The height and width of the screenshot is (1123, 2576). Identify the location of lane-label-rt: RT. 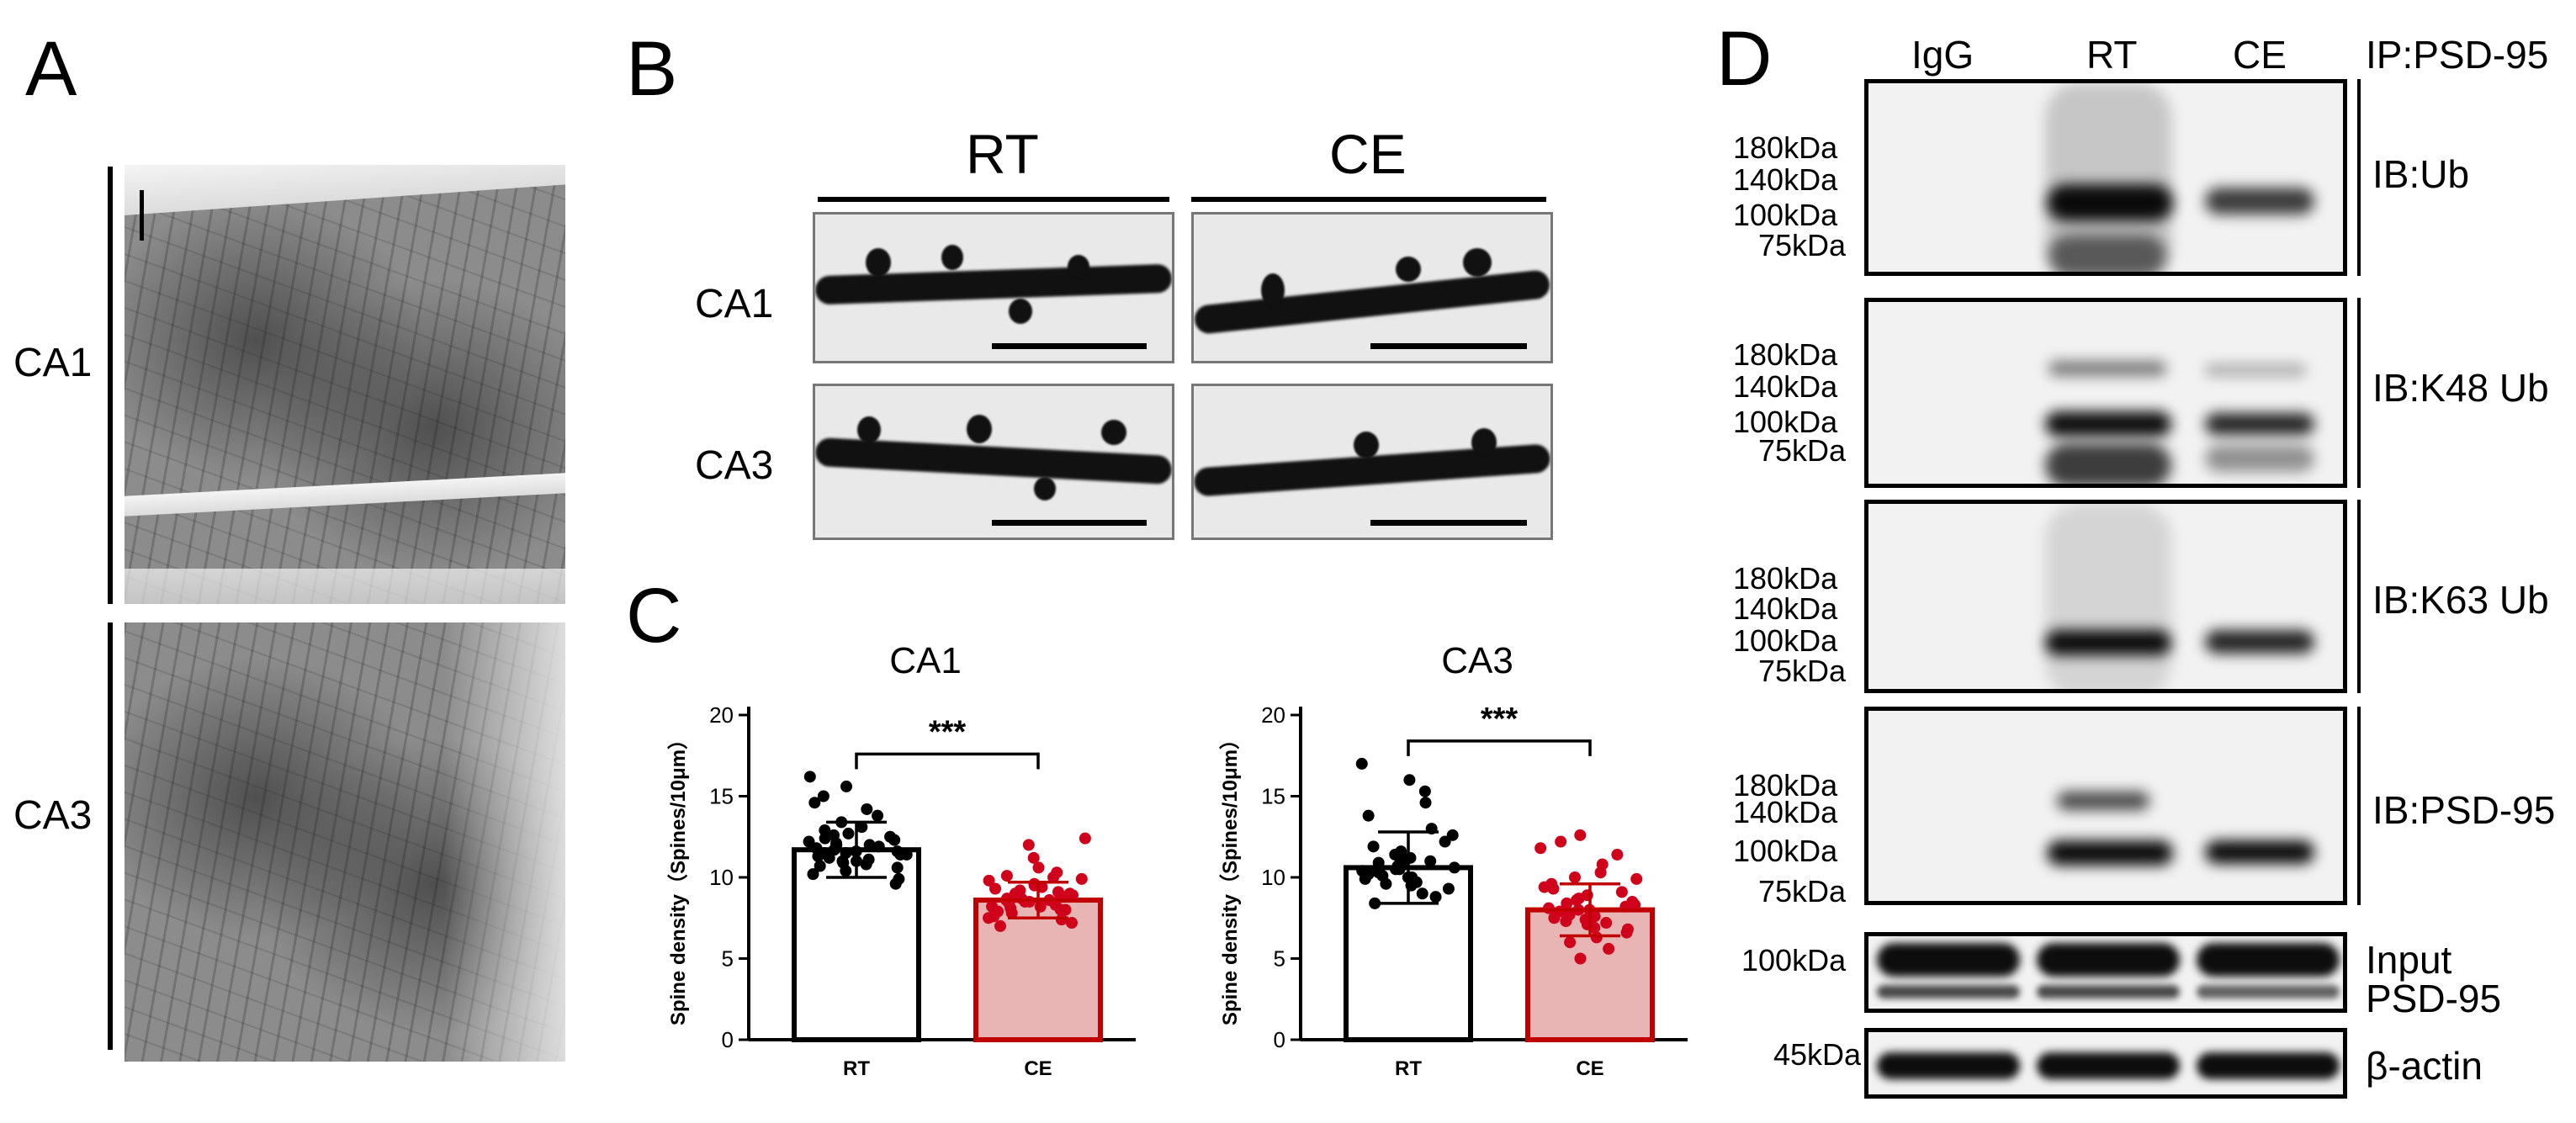
(2112, 55).